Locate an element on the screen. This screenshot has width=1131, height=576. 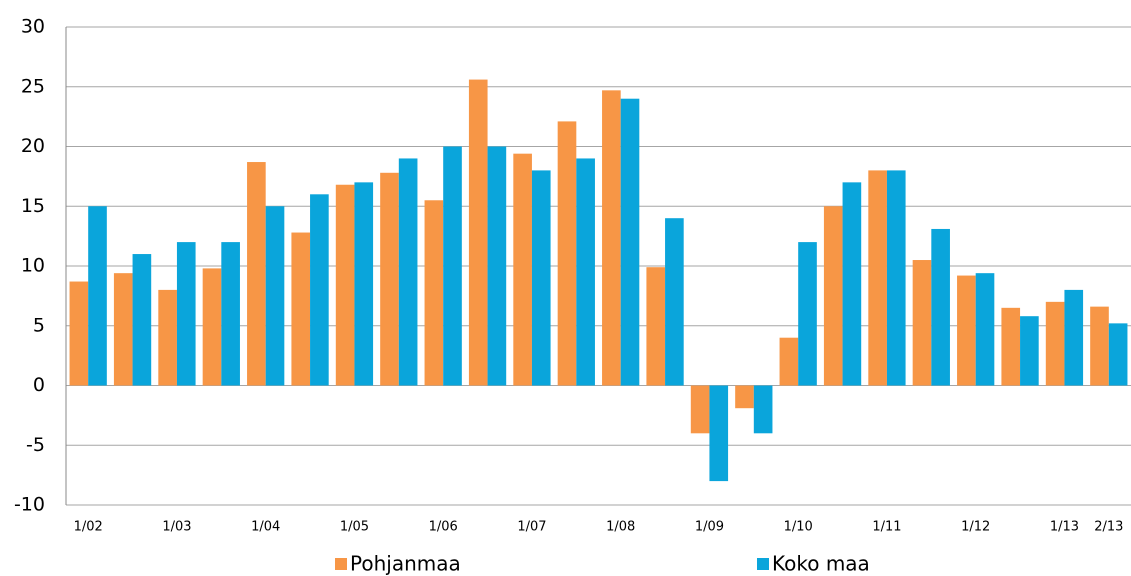
x-tick-label: 1/07 is located at coordinates (531, 527).